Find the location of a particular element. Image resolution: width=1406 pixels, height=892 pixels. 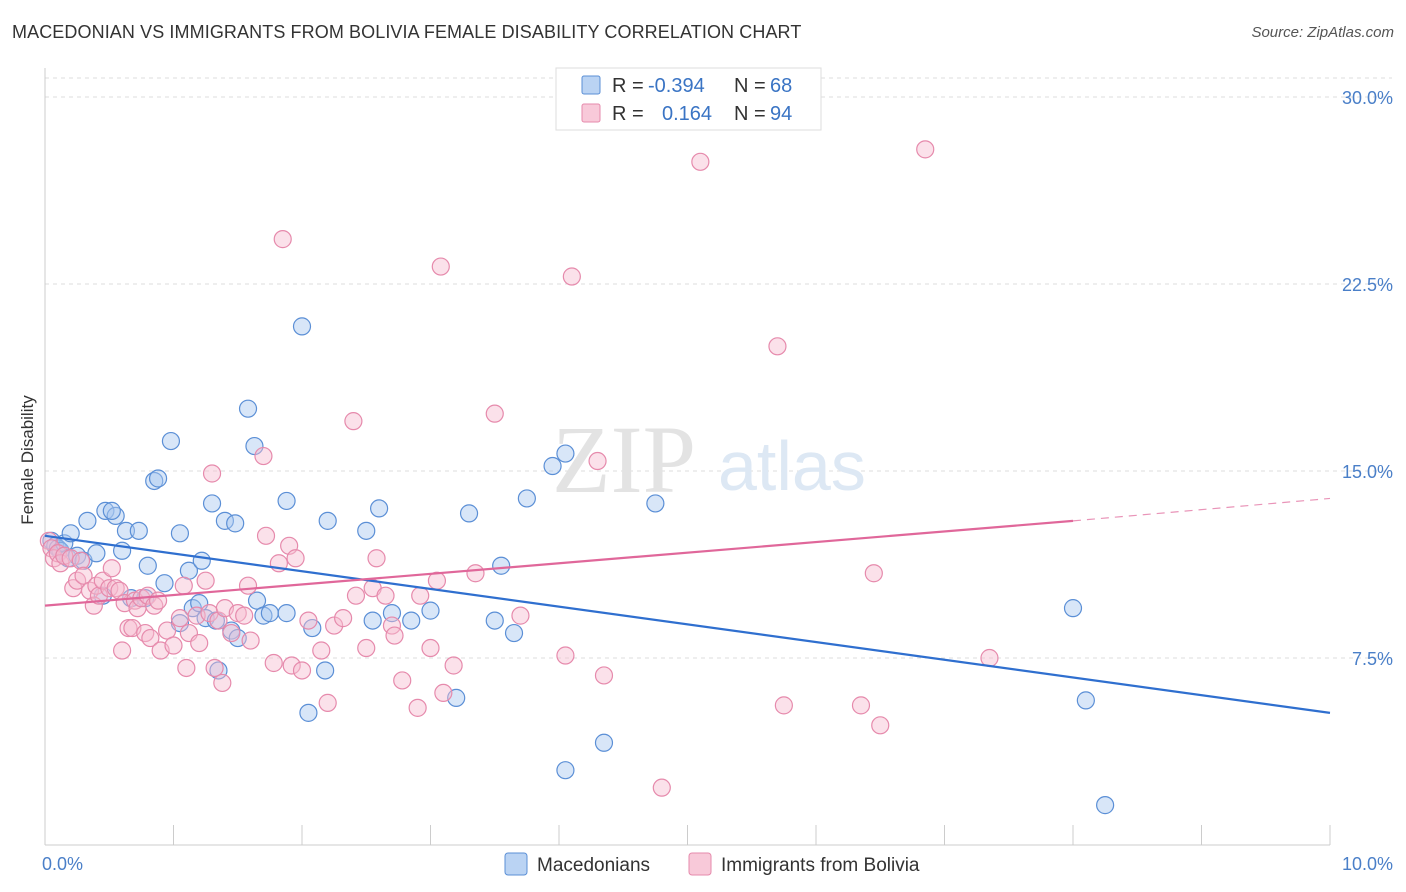

legend-r-label-blue: R = is located at coordinates (628, 86).